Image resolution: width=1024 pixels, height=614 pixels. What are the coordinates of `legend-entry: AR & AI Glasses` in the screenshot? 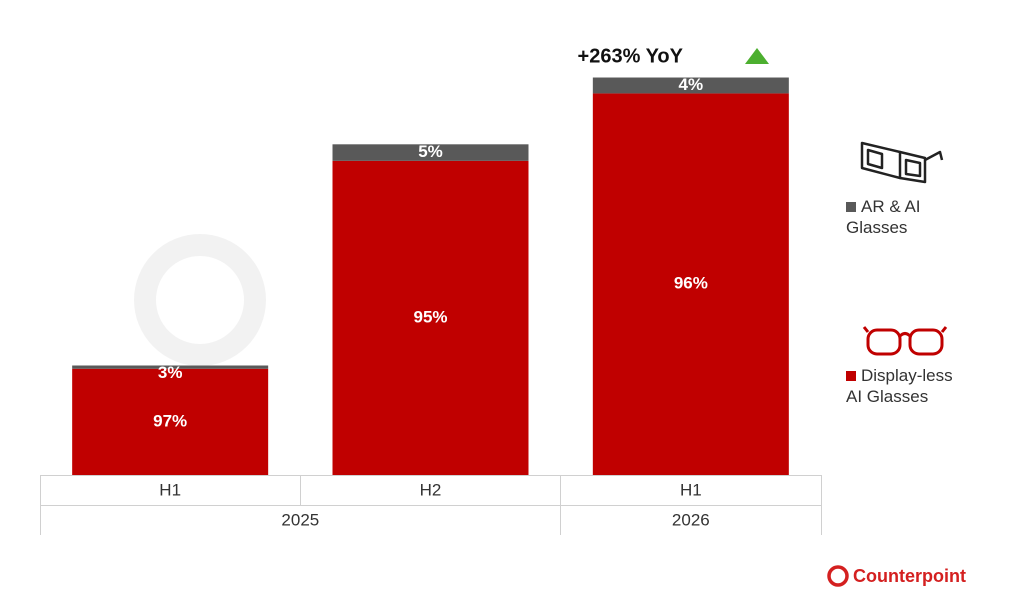 It's located at (908, 217).